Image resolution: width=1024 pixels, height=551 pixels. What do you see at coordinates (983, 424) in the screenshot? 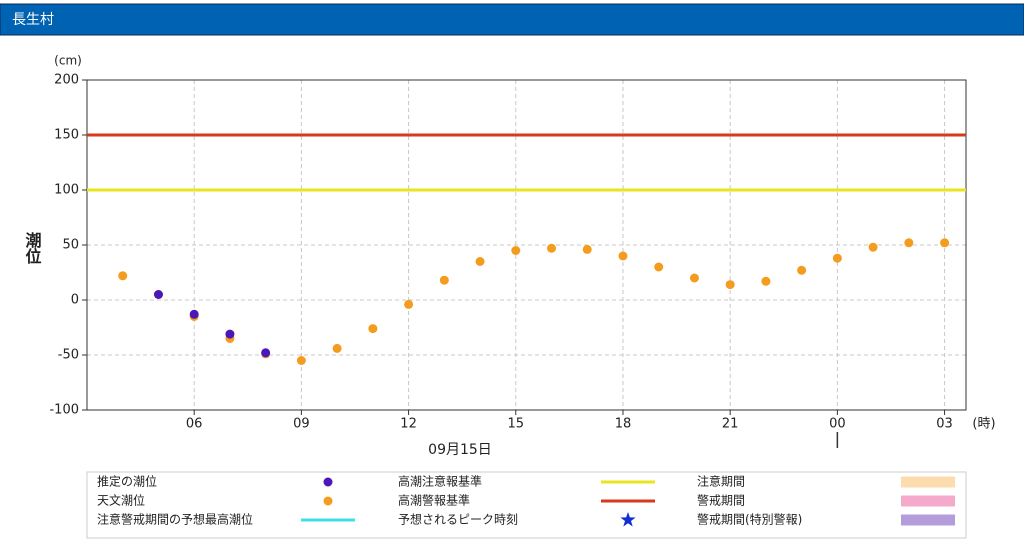
I see `x-unit: (時)` at bounding box center [983, 424].